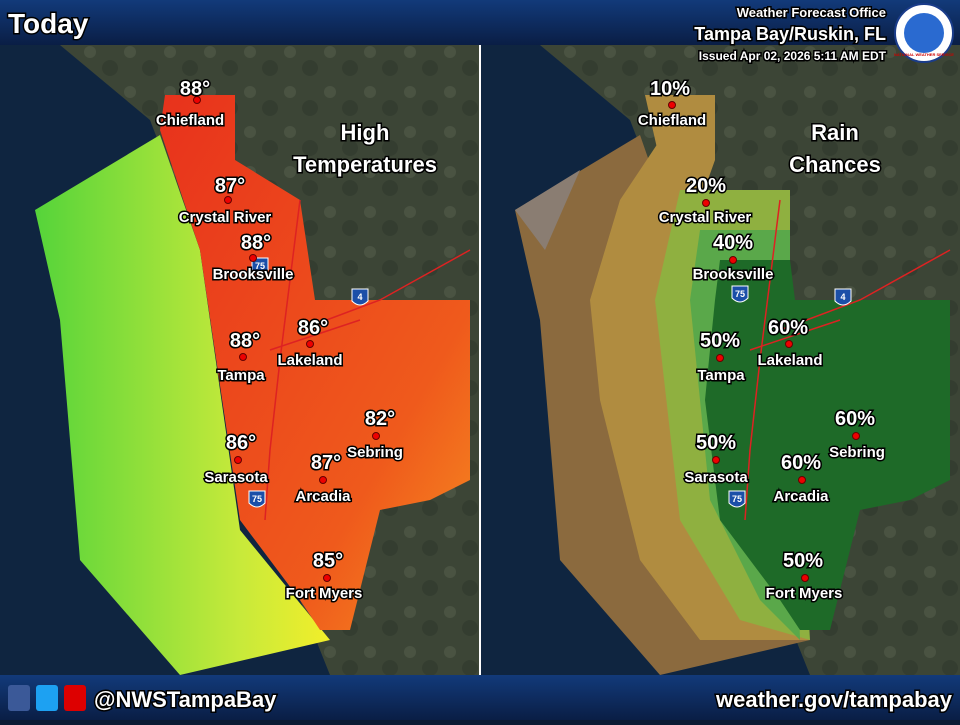 Image resolution: width=960 pixels, height=725 pixels. I want to click on header-bar, so click(480, 22).